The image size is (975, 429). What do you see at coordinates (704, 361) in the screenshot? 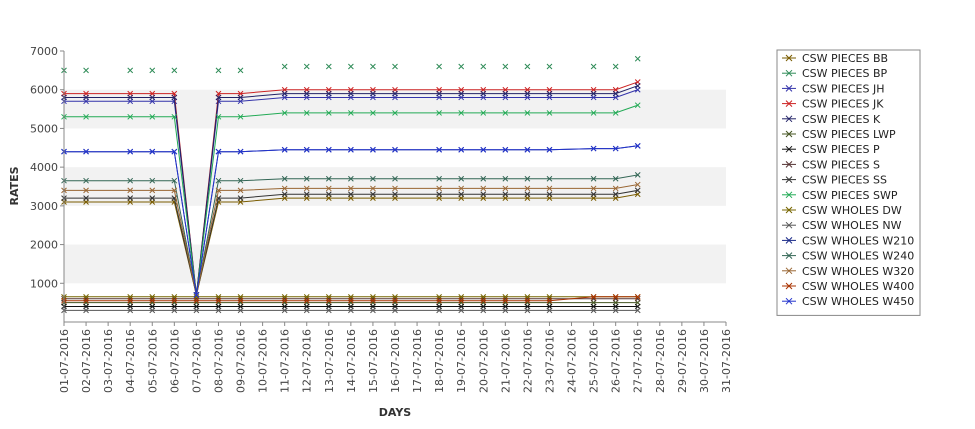
I see `x-tick-label: 30-07-2016` at bounding box center [704, 361].